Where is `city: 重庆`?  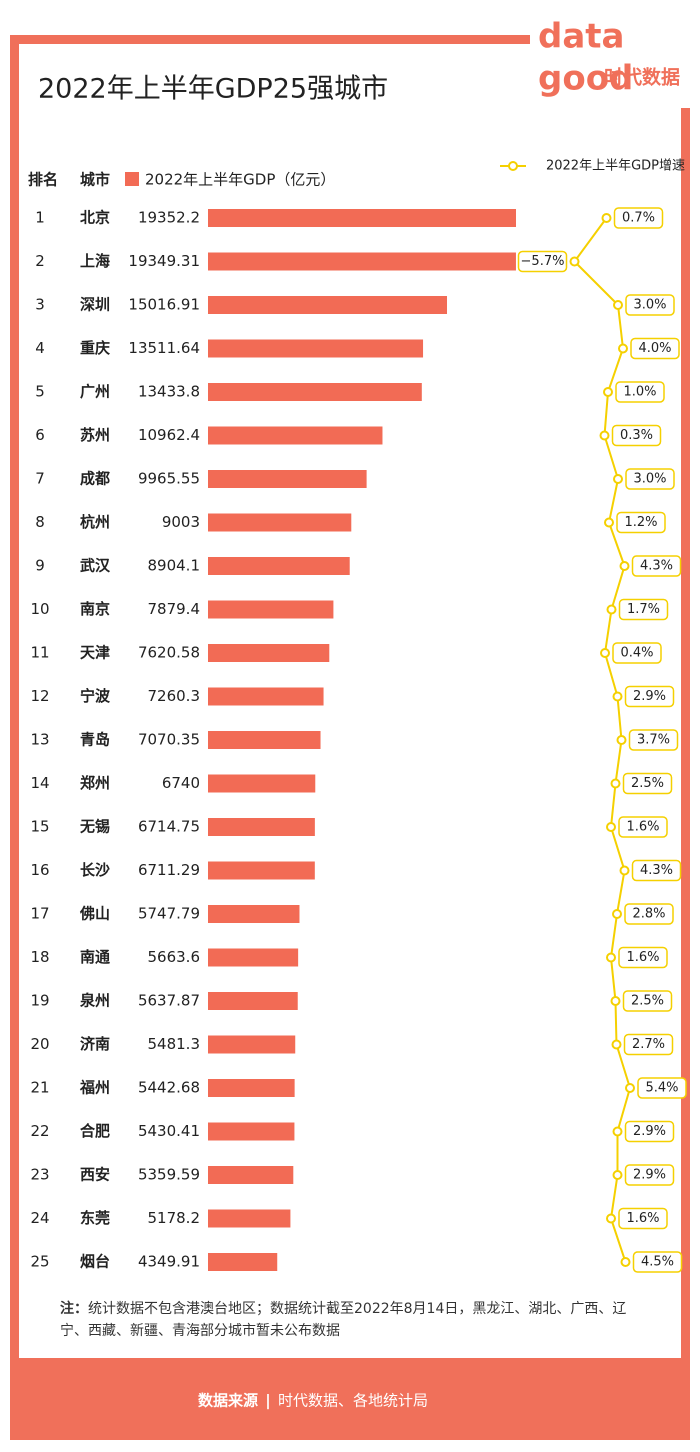 city: 重庆 is located at coordinates (95, 348).